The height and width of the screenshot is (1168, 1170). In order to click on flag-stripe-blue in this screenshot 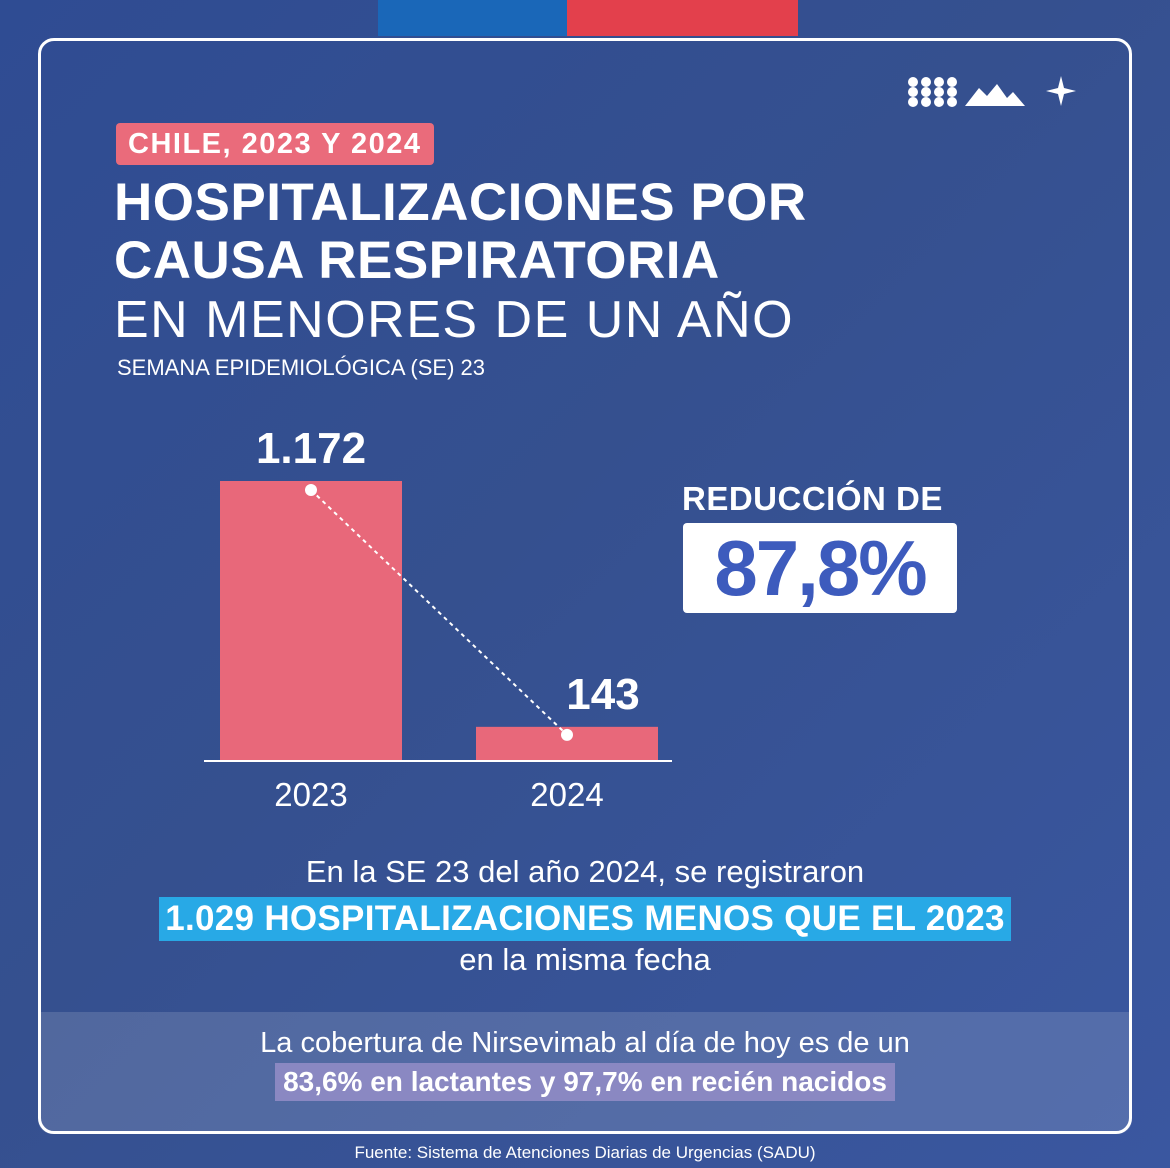, I will do `click(472, 18)`.